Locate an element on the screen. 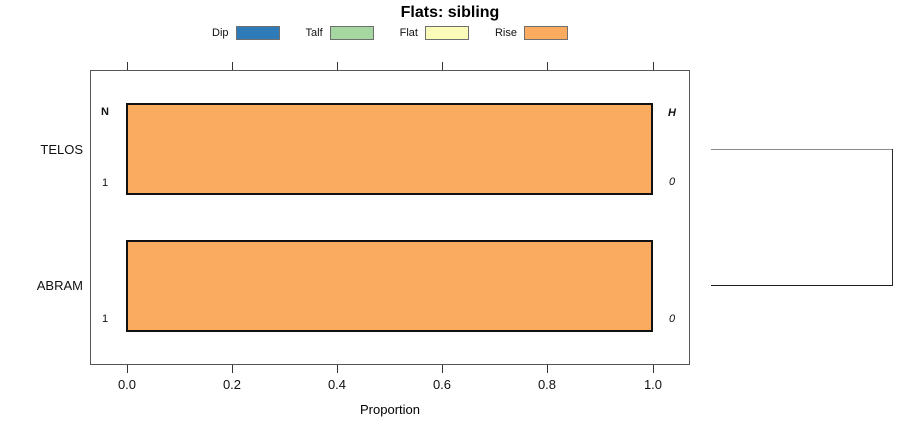 This screenshot has width=900, height=440. xtick-label-5: 1.0 is located at coordinates (653, 384).